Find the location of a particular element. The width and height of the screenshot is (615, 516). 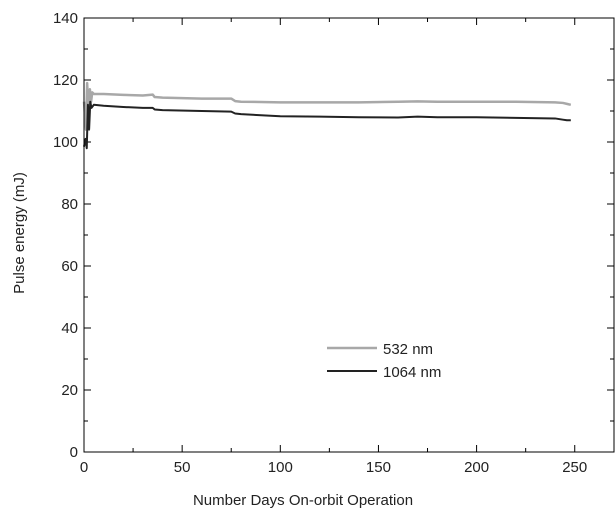

legend-label-532nm: 532 nm is located at coordinates (408, 349).